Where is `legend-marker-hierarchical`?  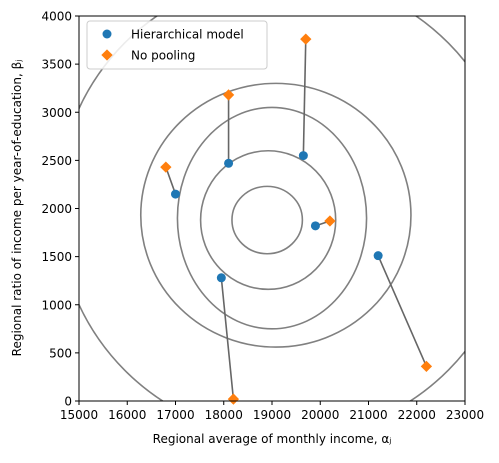 legend-marker-hierarchical is located at coordinates (107, 34).